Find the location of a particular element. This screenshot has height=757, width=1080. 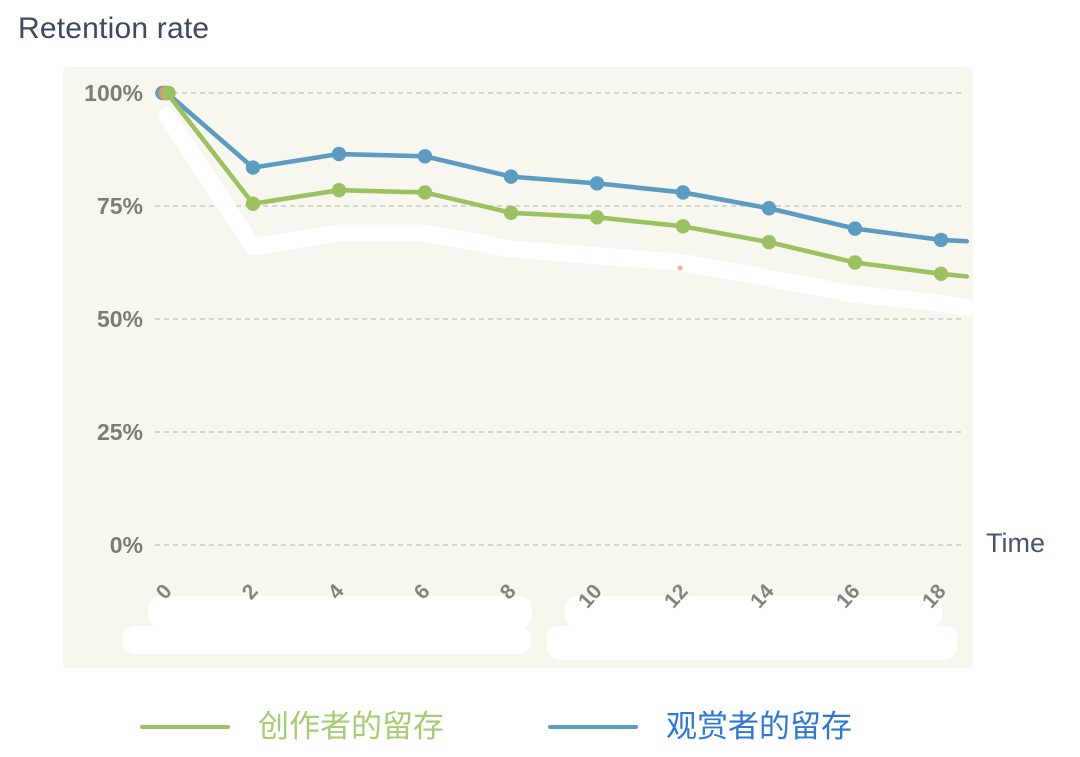

y-tick-label-0: 0% is located at coordinates (126, 545).